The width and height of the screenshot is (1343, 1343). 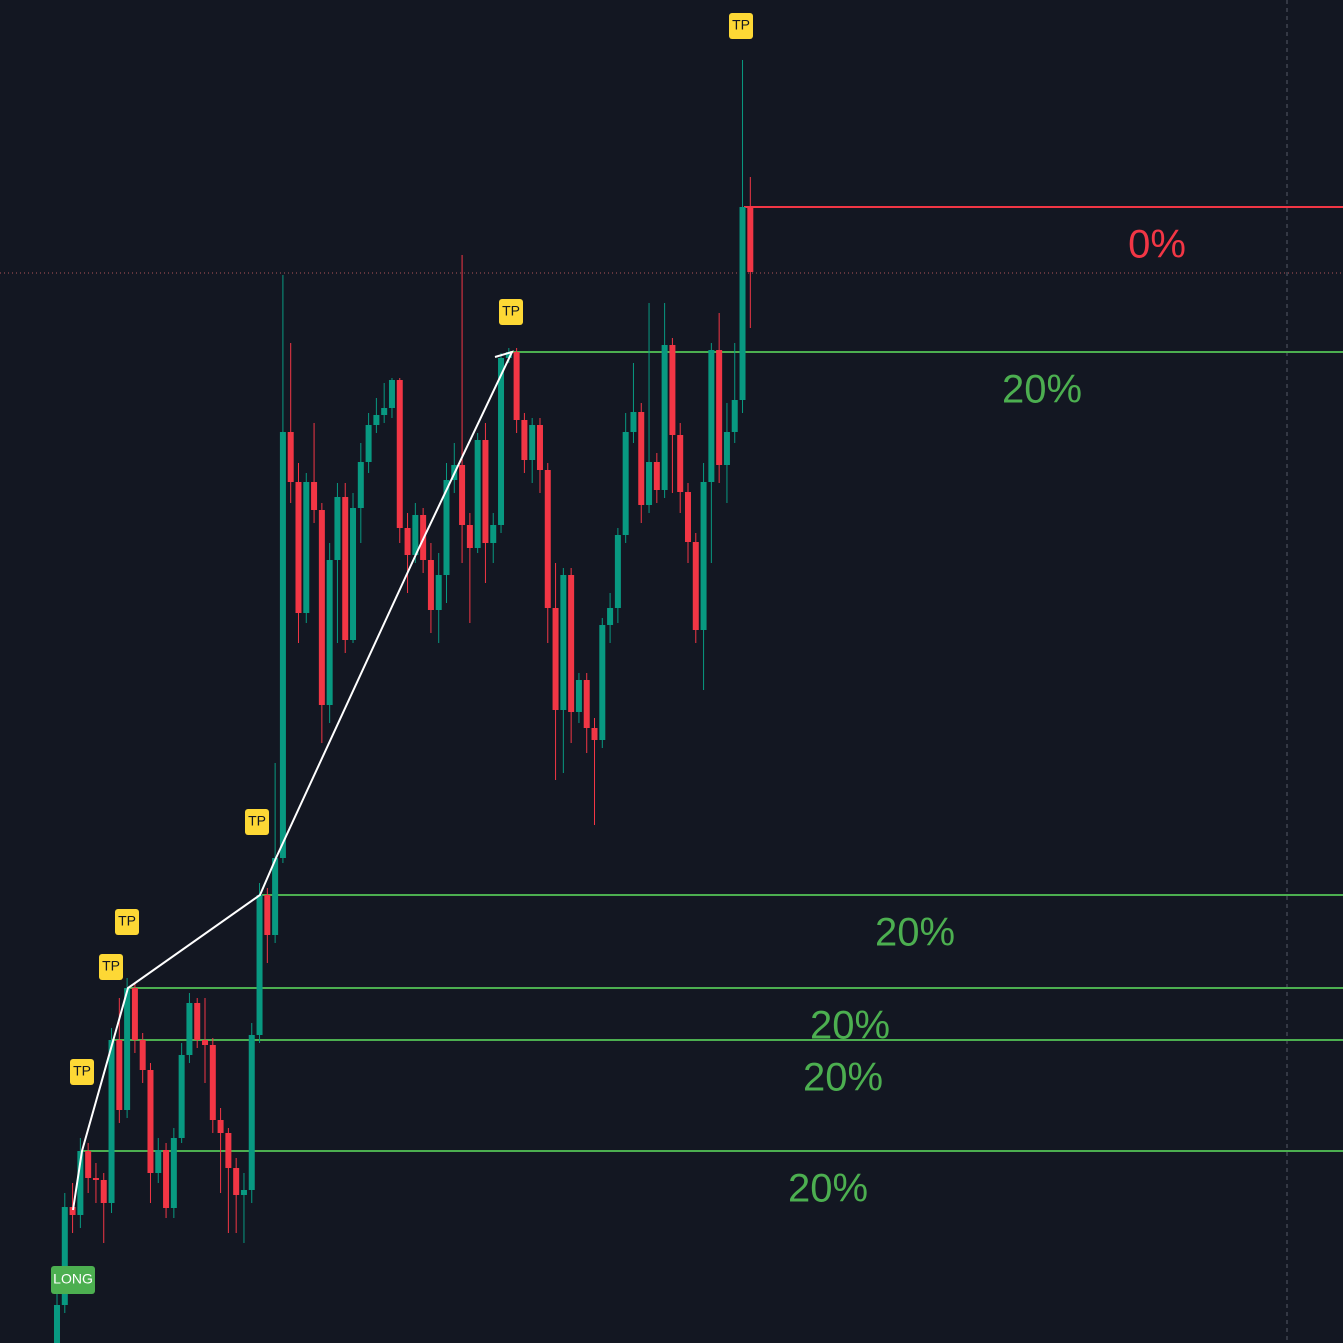 I want to click on long-marker: LONG, so click(x=73, y=1280).